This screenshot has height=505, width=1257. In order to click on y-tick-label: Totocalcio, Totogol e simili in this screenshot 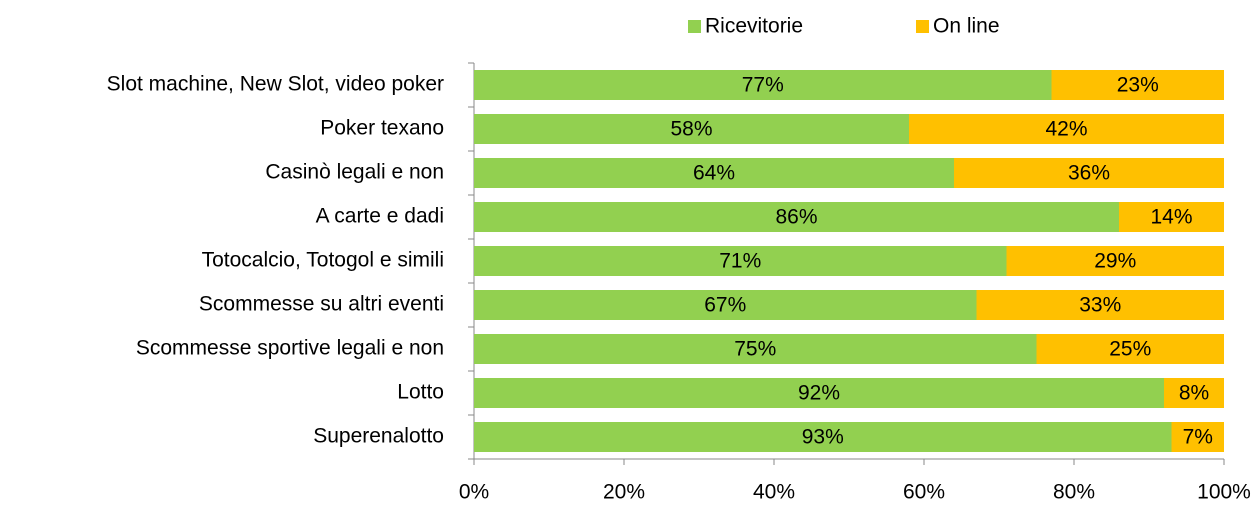, I will do `click(323, 260)`.